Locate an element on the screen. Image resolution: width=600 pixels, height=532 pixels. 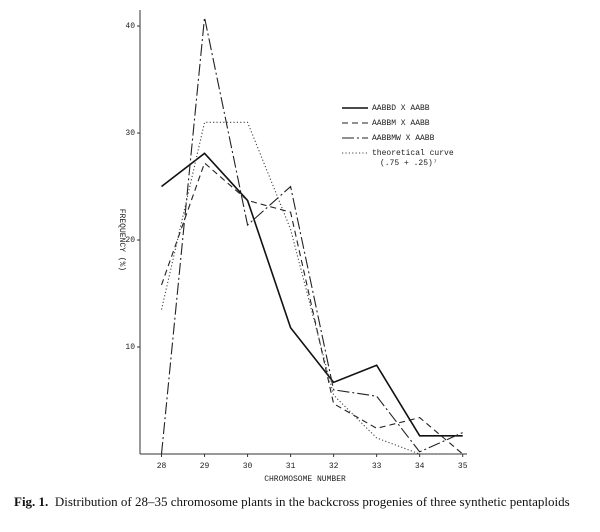
x-tick-label: 29 is located at coordinates (205, 466).